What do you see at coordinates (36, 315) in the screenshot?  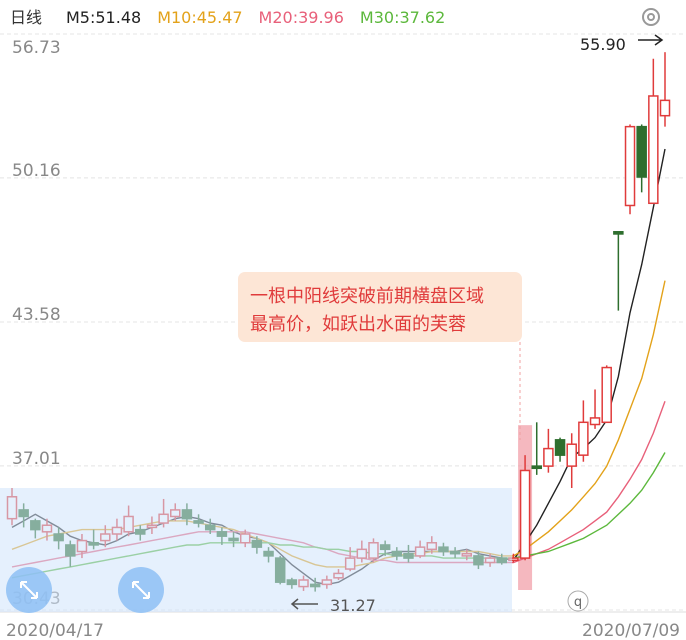 I see `y-tick-label: 43.58` at bounding box center [36, 315].